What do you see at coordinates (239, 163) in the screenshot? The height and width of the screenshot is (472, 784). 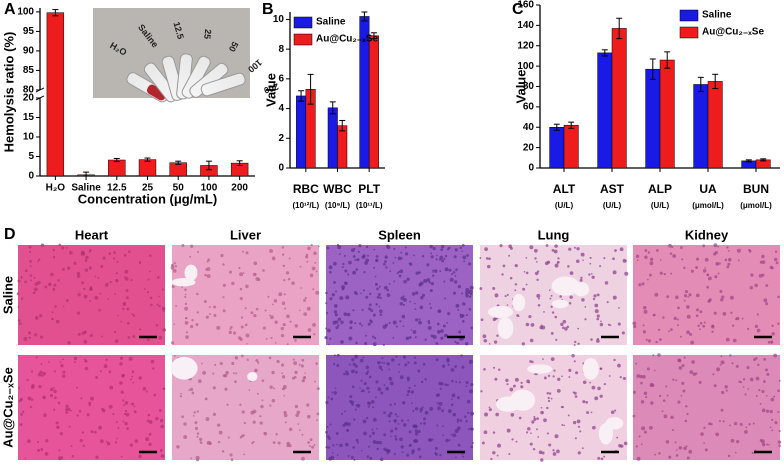 I see `error-bar` at bounding box center [239, 163].